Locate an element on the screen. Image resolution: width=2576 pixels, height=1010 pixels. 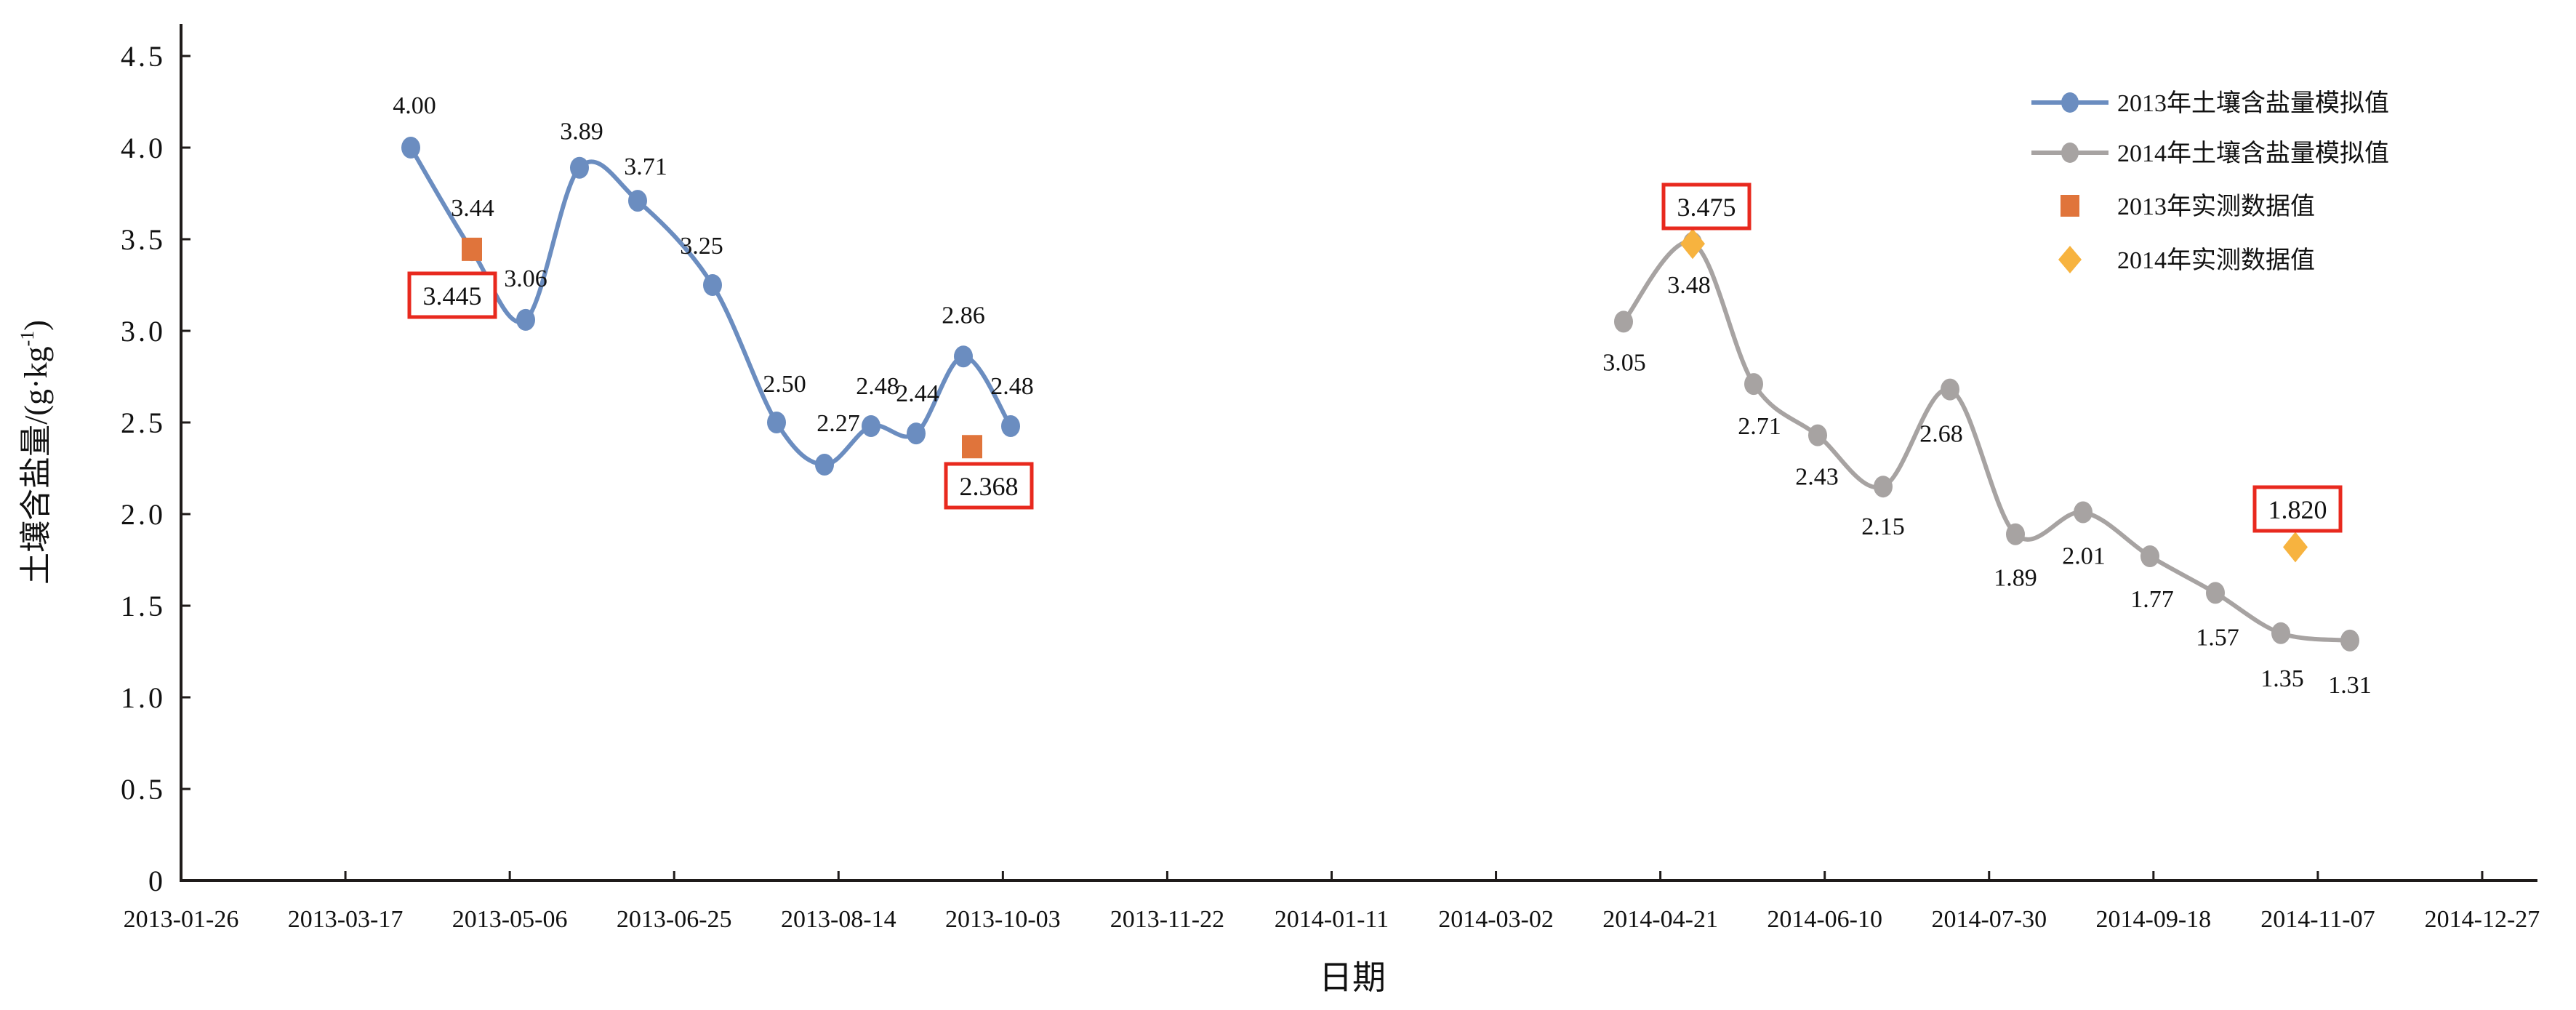
data-point-label: 2.50 is located at coordinates (784, 384).